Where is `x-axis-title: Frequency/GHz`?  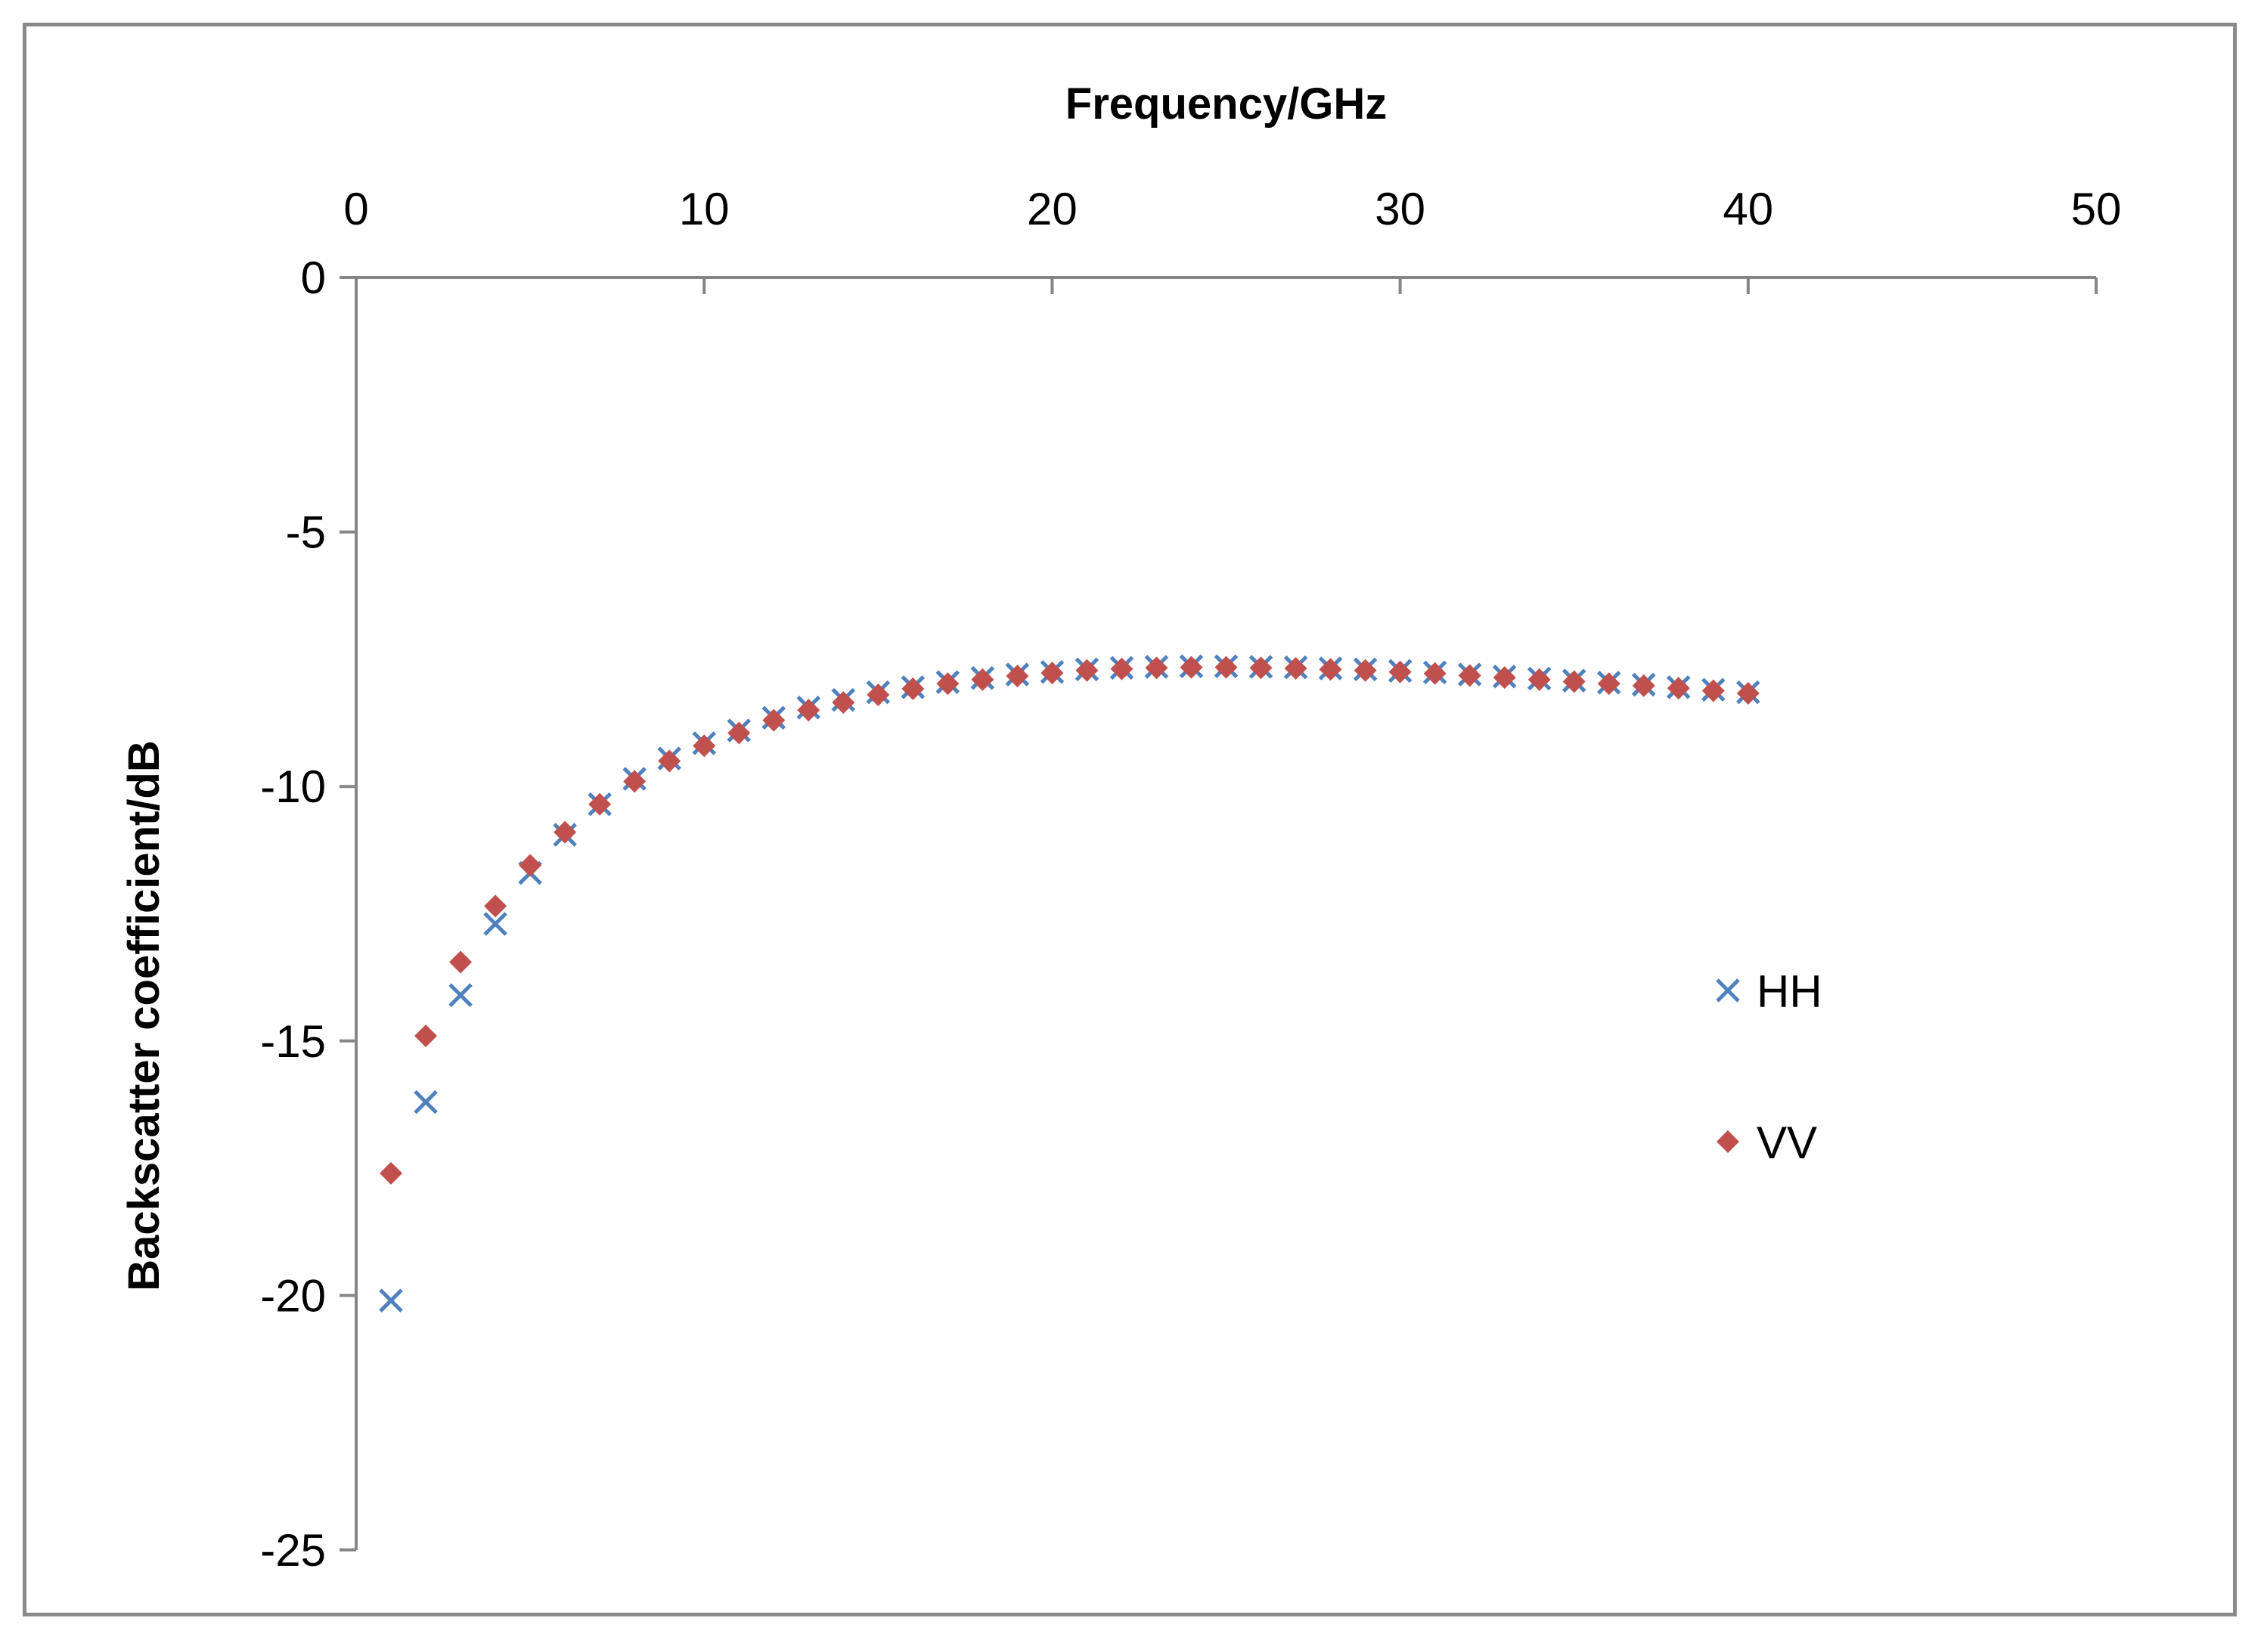 x-axis-title: Frequency/GHz is located at coordinates (1226, 104).